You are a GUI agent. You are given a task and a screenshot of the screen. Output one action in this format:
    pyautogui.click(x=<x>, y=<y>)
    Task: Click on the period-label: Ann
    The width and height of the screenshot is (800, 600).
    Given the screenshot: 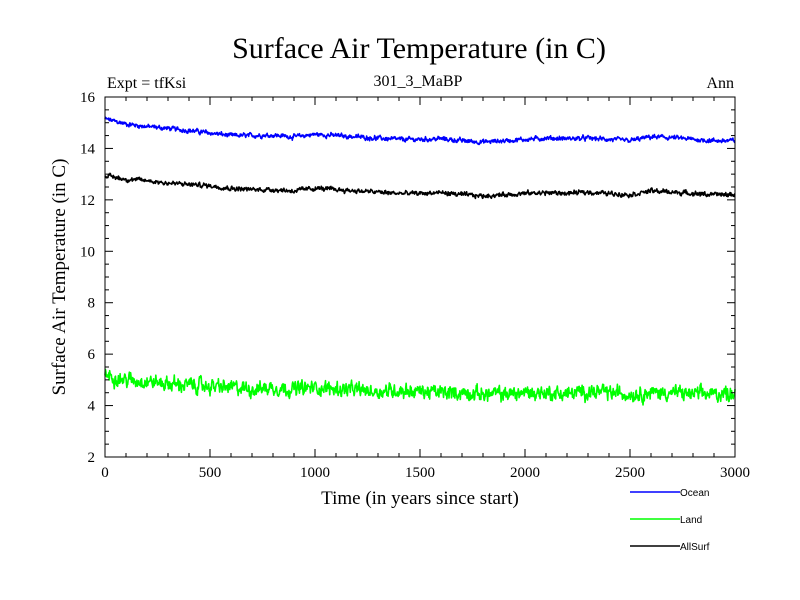 What is the action you would take?
    pyautogui.click(x=720, y=83)
    